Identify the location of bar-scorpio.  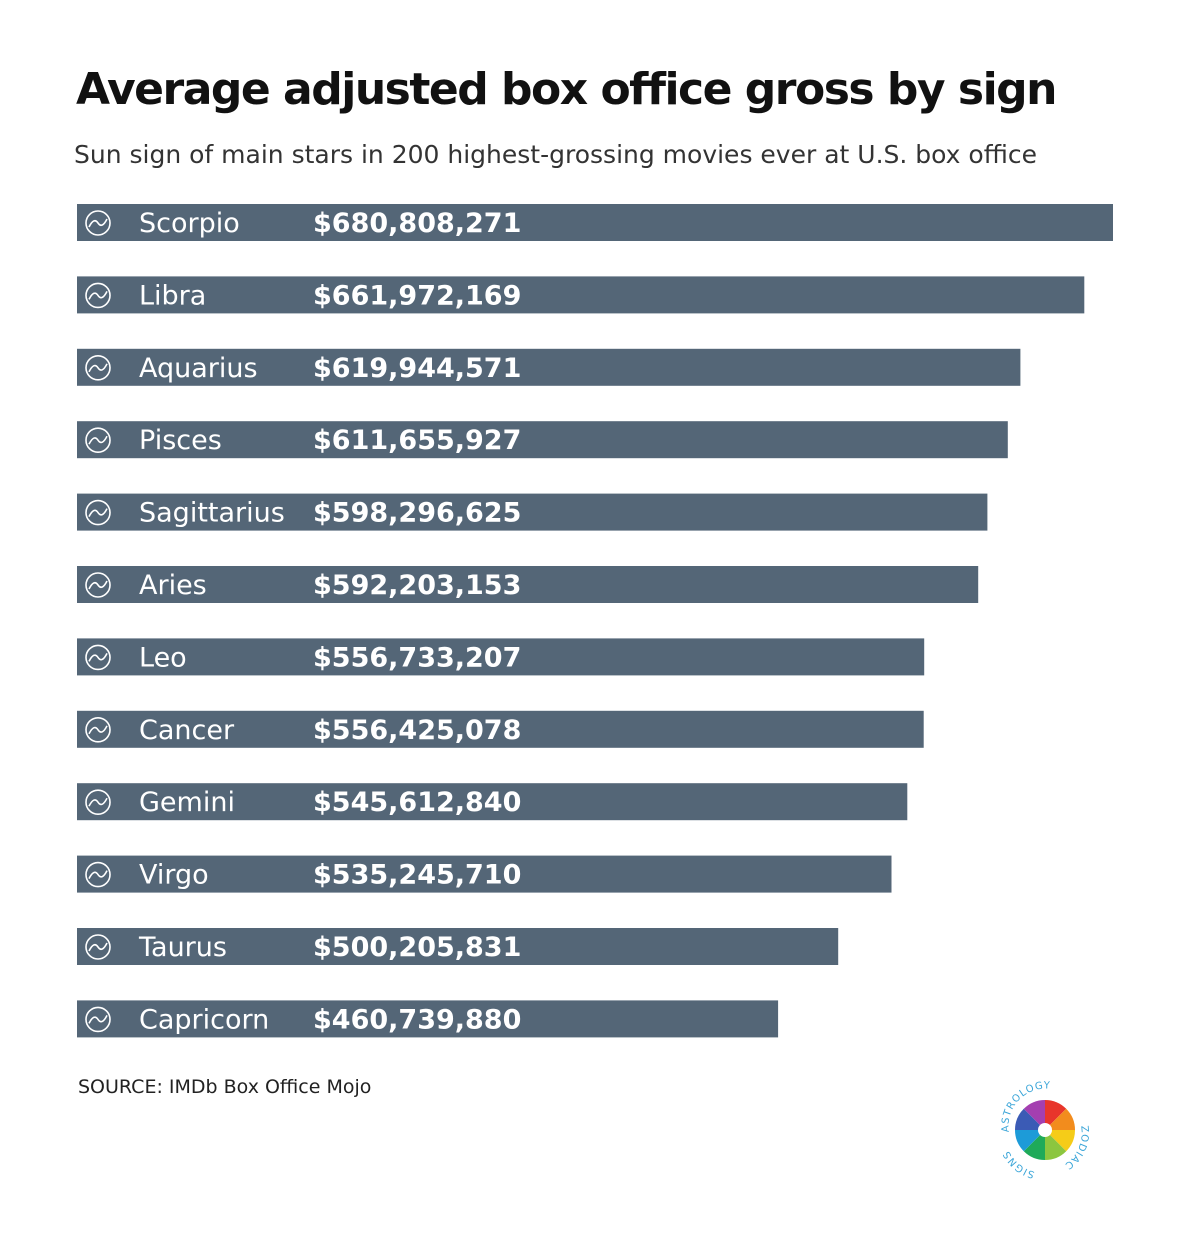
(595, 222).